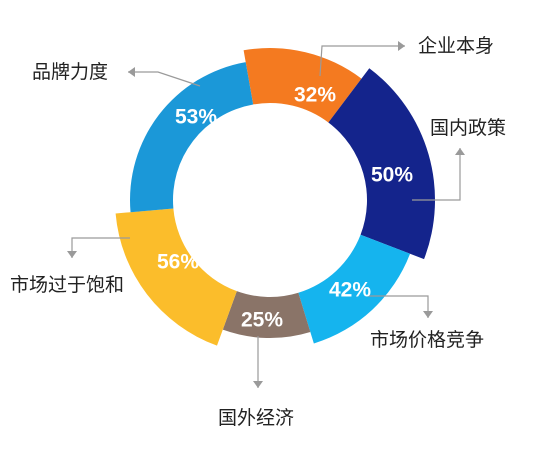 The height and width of the screenshot is (451, 547). Describe the element at coordinates (436, 174) in the screenshot. I see `slice-2-leader-line` at that location.